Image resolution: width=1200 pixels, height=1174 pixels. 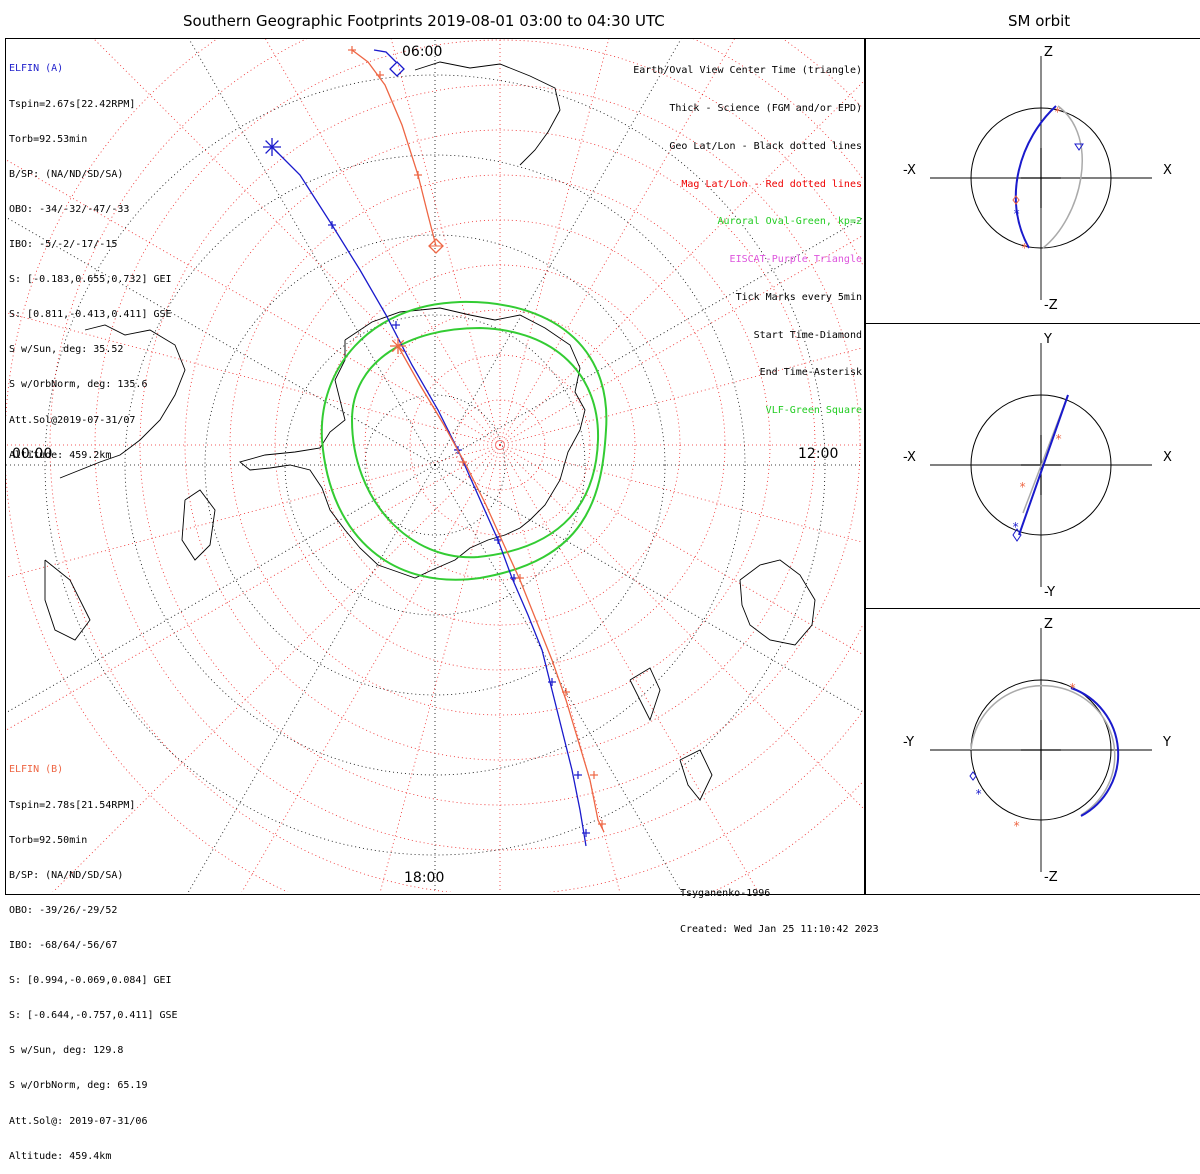 I want to click on sm-plot-1: Z -Z -X X, so click(x=1037, y=179).